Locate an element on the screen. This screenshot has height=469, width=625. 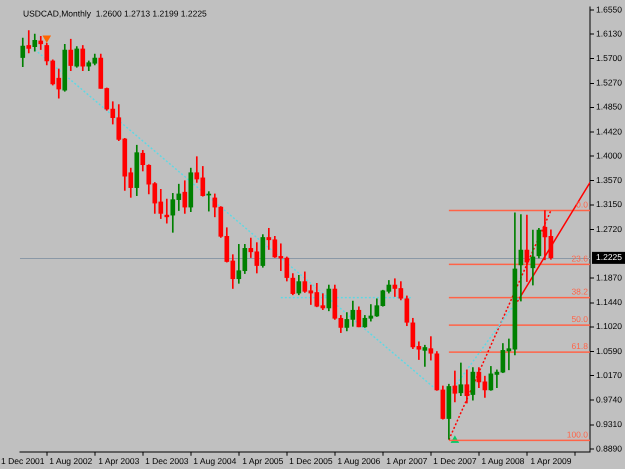
x-tick-label: 1 Apr 2005 is located at coordinates (263, 461).